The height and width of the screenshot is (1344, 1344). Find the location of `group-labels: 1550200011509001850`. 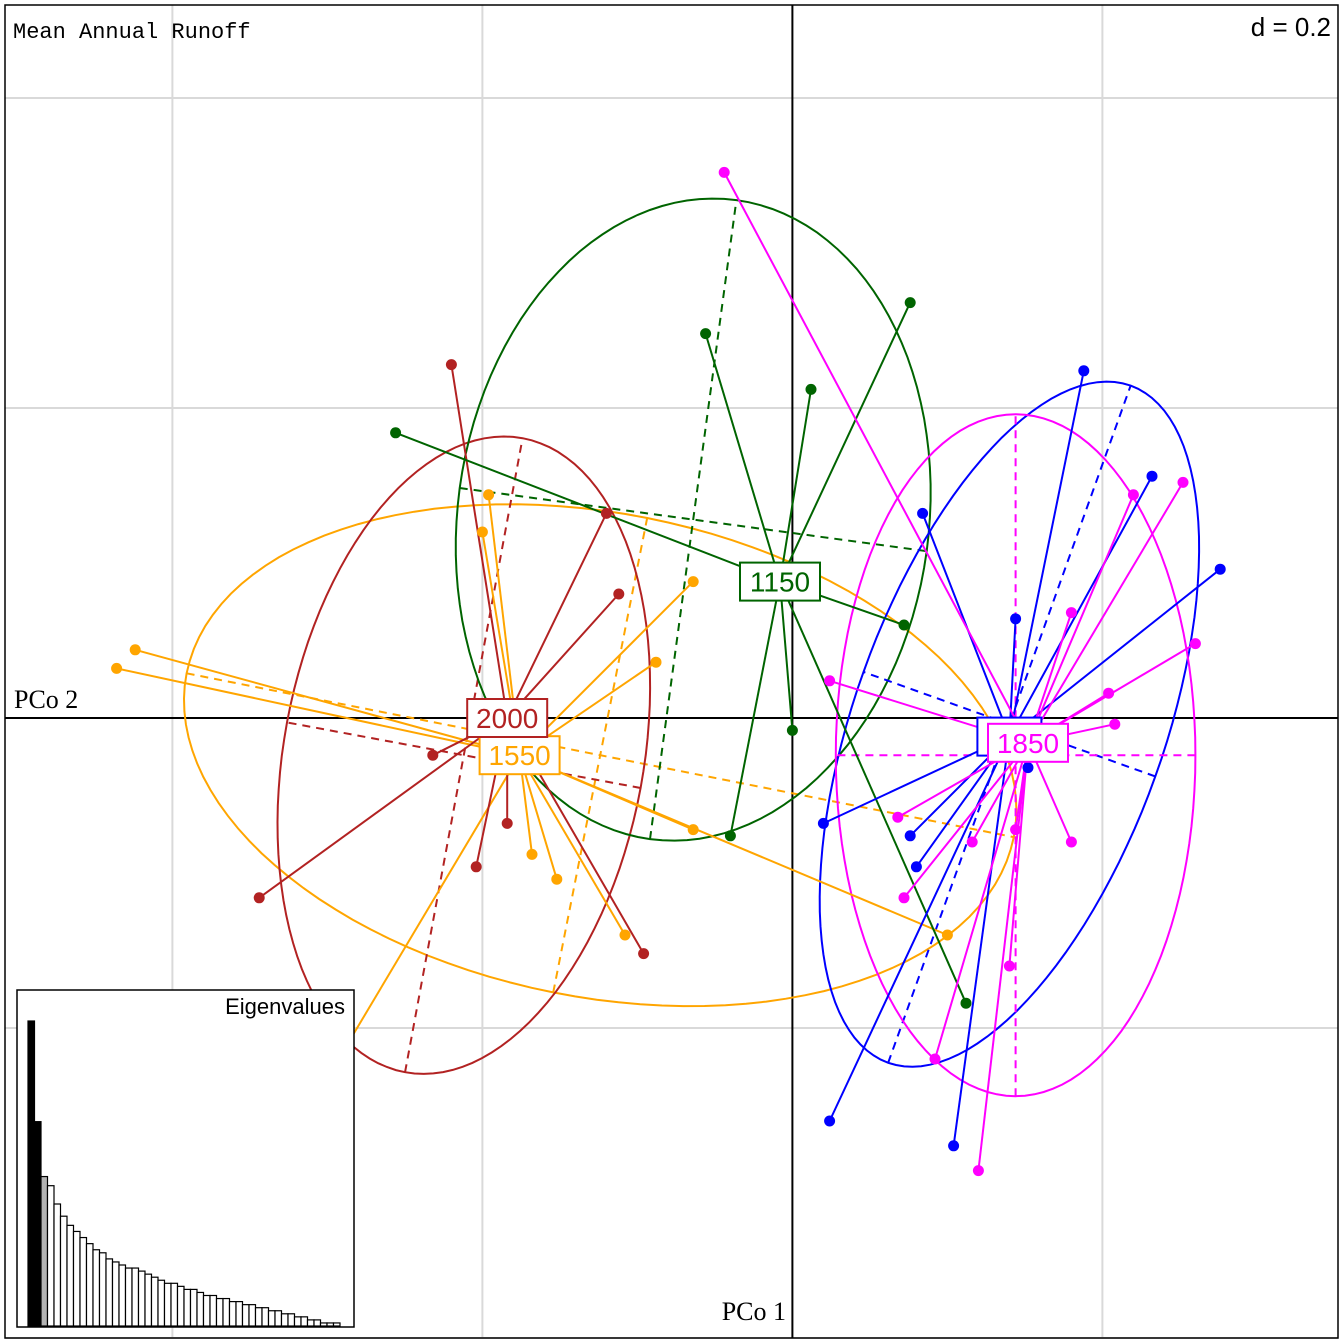

group-labels: 1550200011509001850 is located at coordinates (767, 668).